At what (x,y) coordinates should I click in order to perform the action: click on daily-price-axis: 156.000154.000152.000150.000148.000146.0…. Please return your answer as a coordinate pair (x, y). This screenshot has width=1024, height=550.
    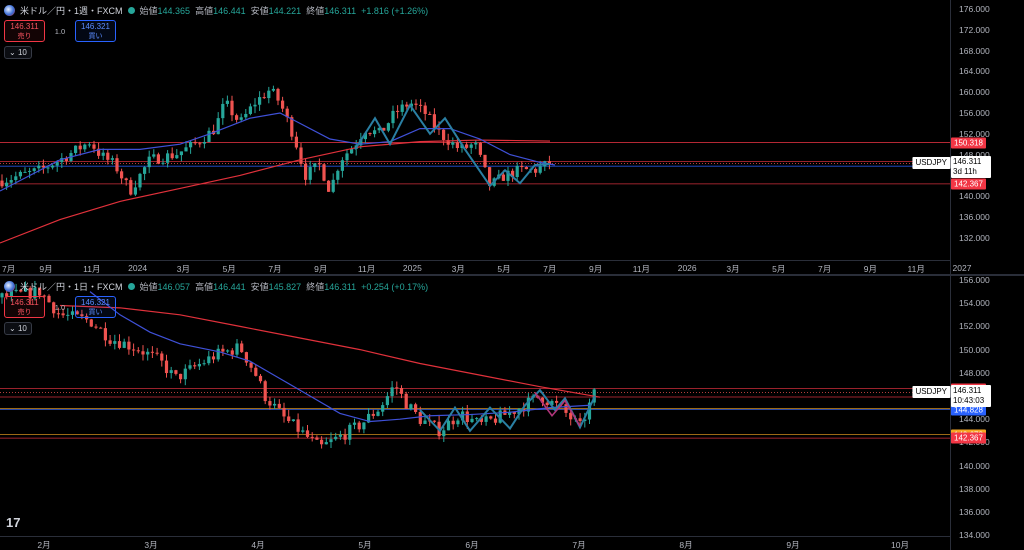
    Looking at the image, I should click on (987, 412).